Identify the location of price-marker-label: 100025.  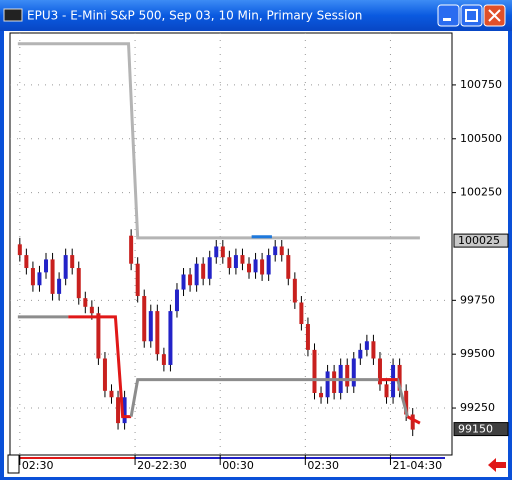
(479, 240).